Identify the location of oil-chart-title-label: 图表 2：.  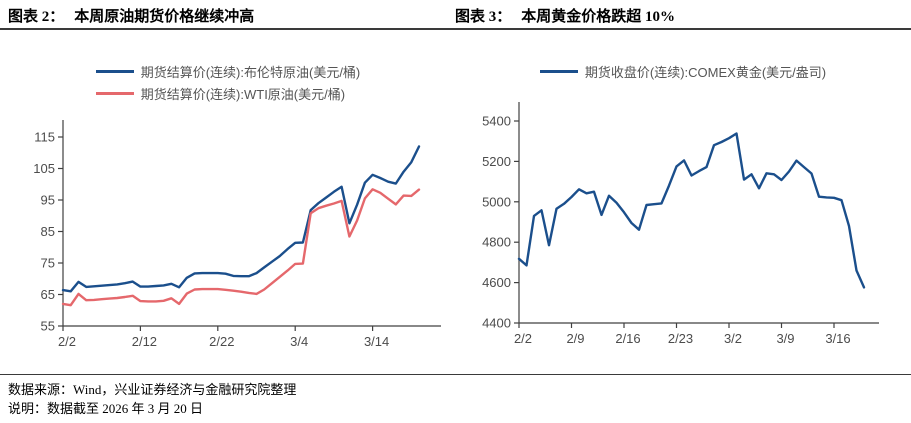
(36, 17).